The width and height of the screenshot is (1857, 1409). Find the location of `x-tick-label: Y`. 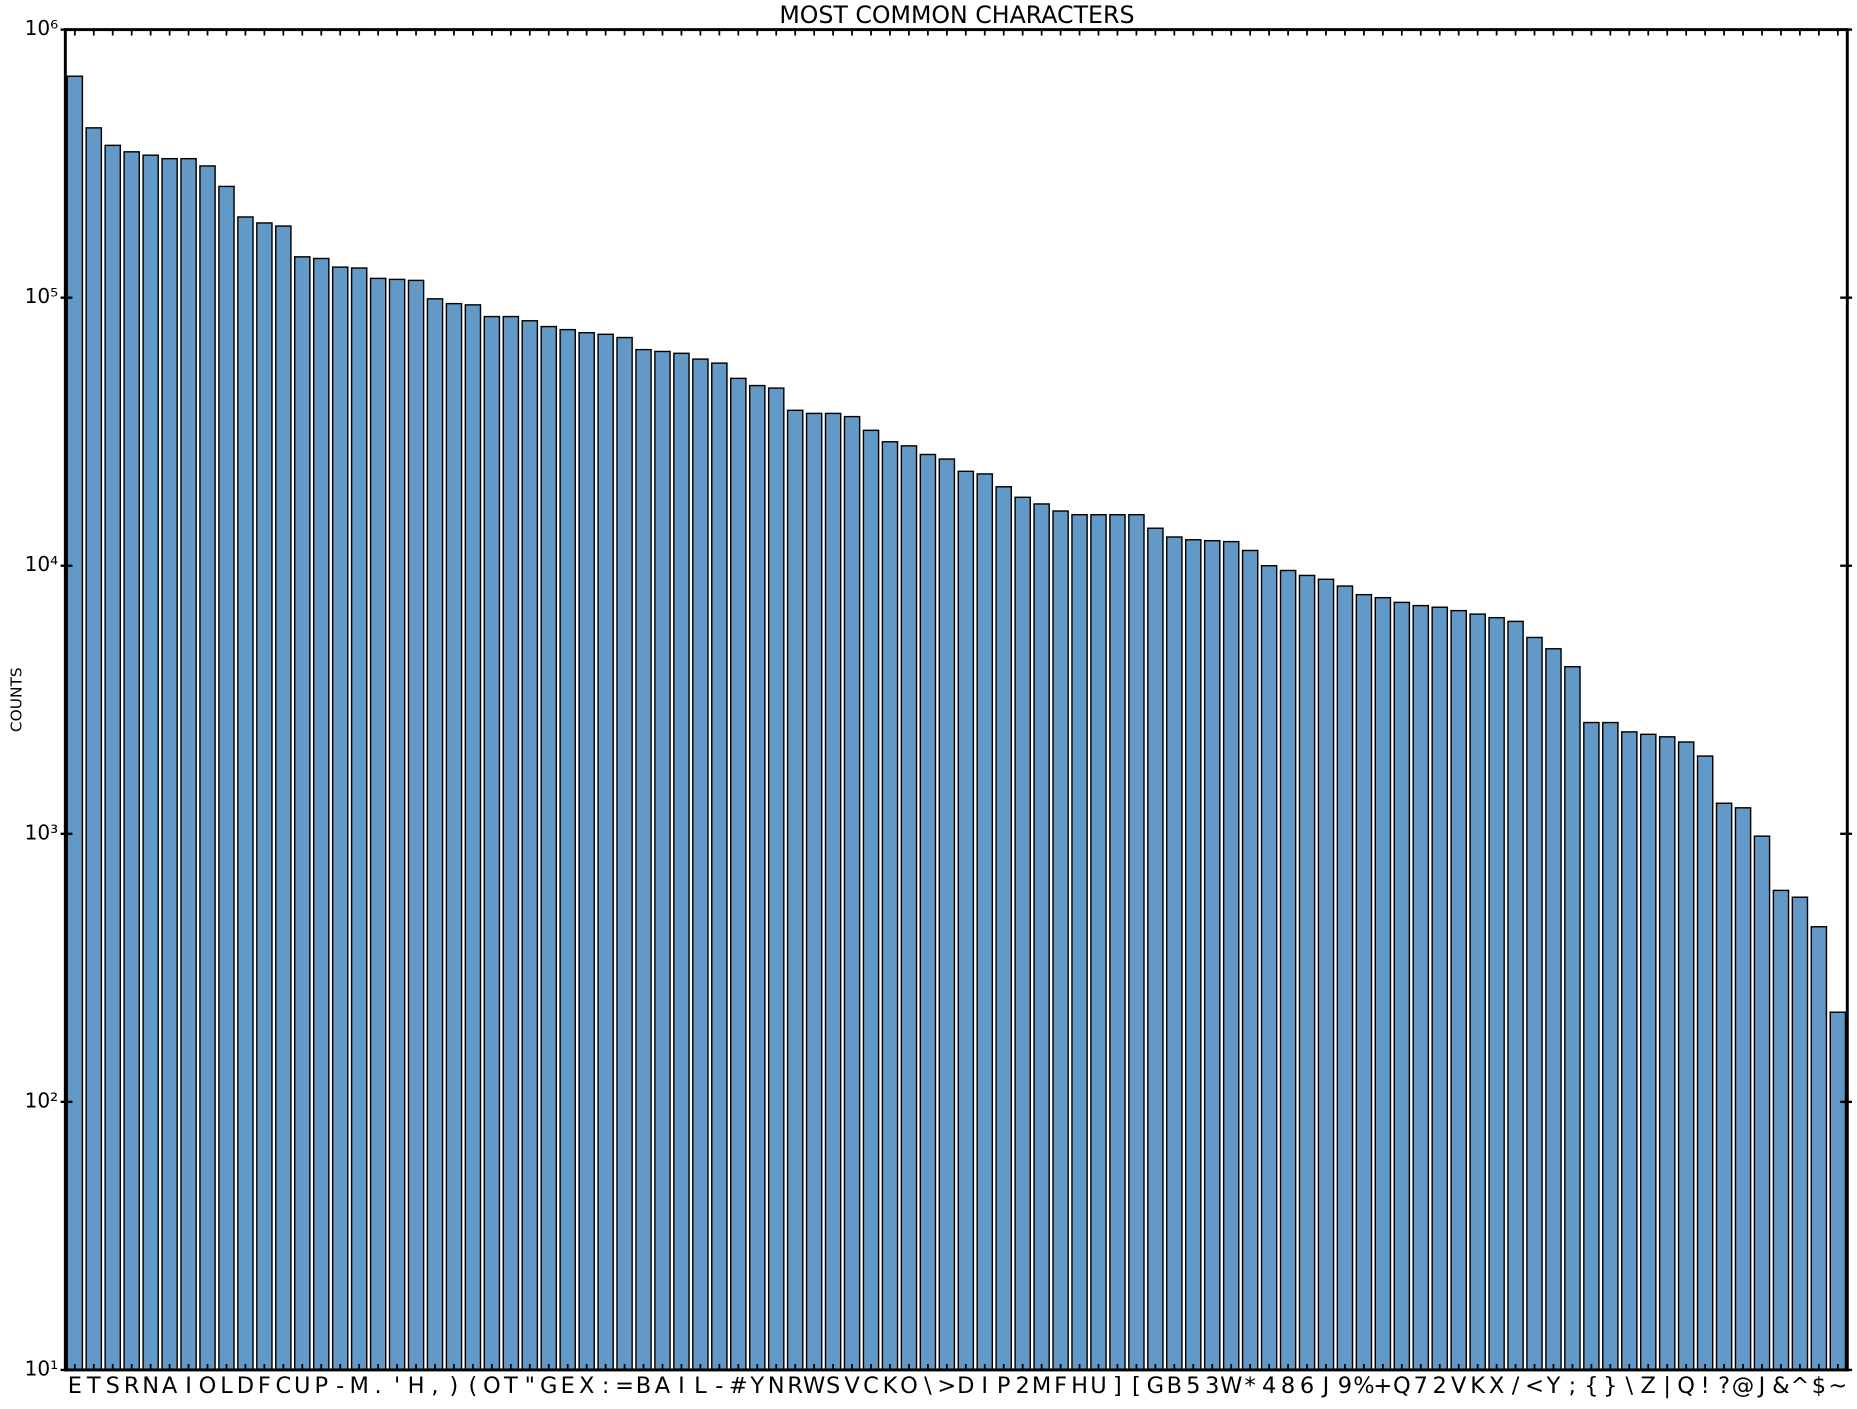

x-tick-label: Y is located at coordinates (756, 1386).